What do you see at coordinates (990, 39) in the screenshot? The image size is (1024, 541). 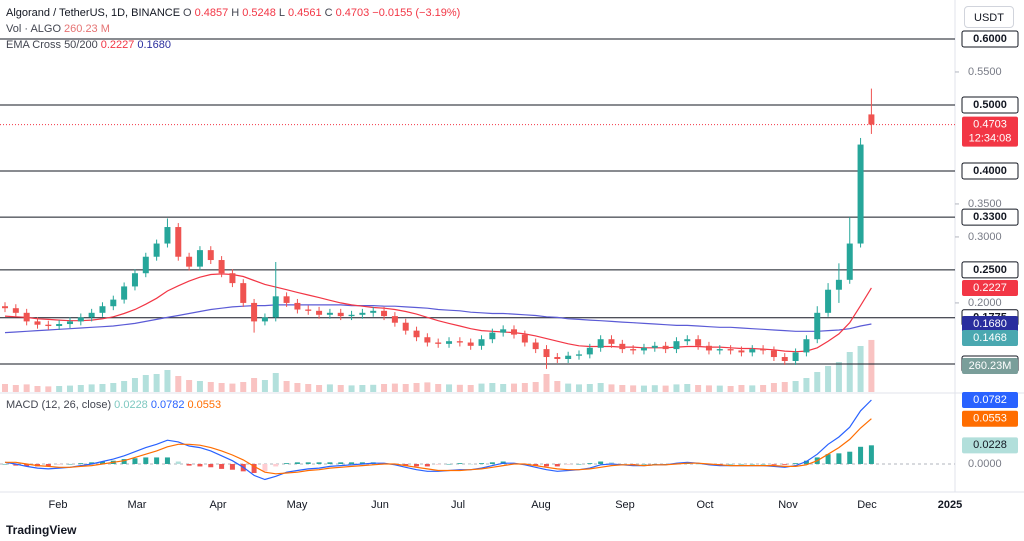 I see `level-label: 0.6000` at bounding box center [990, 39].